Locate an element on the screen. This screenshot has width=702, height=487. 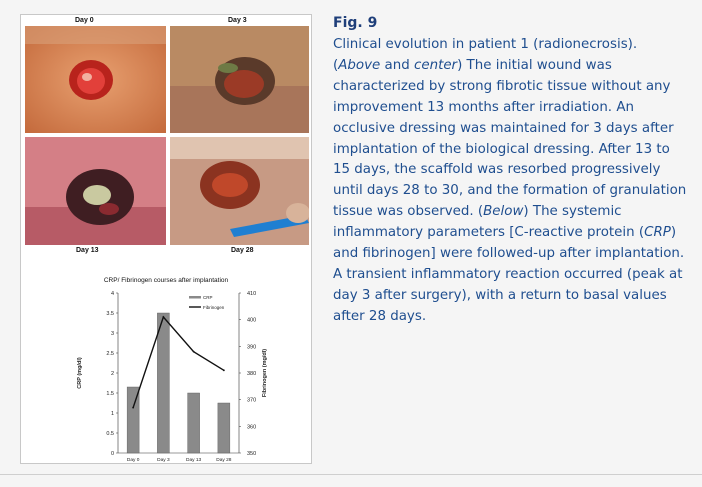
caption-segment: Below is located at coordinates (503, 212).